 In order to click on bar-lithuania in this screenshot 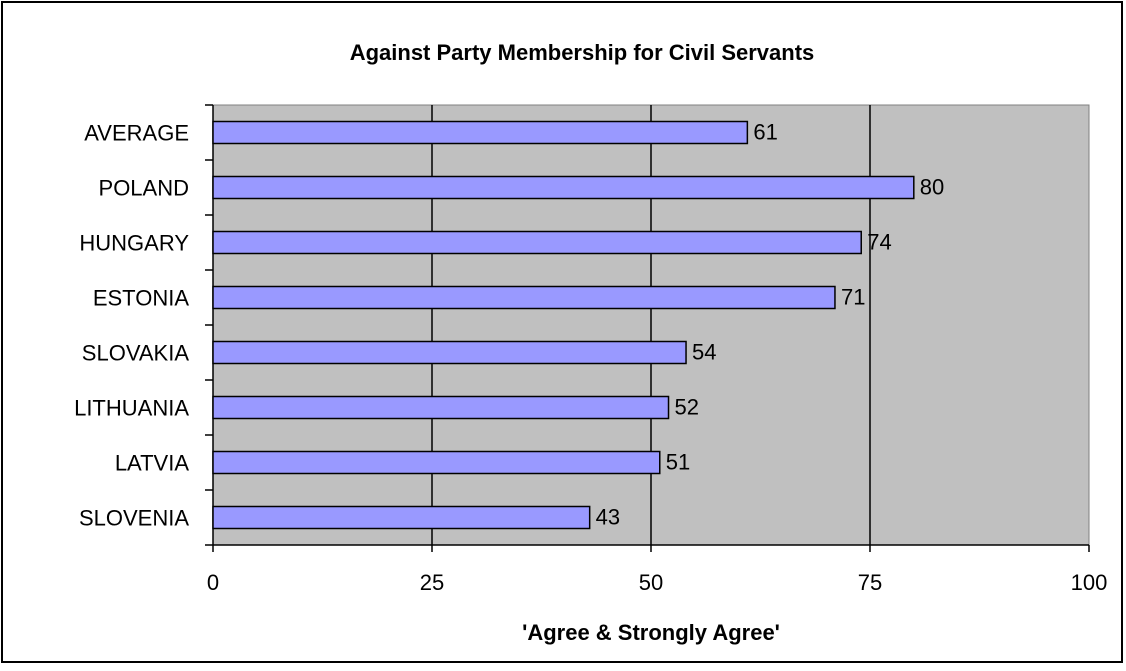, I will do `click(441, 407)`.